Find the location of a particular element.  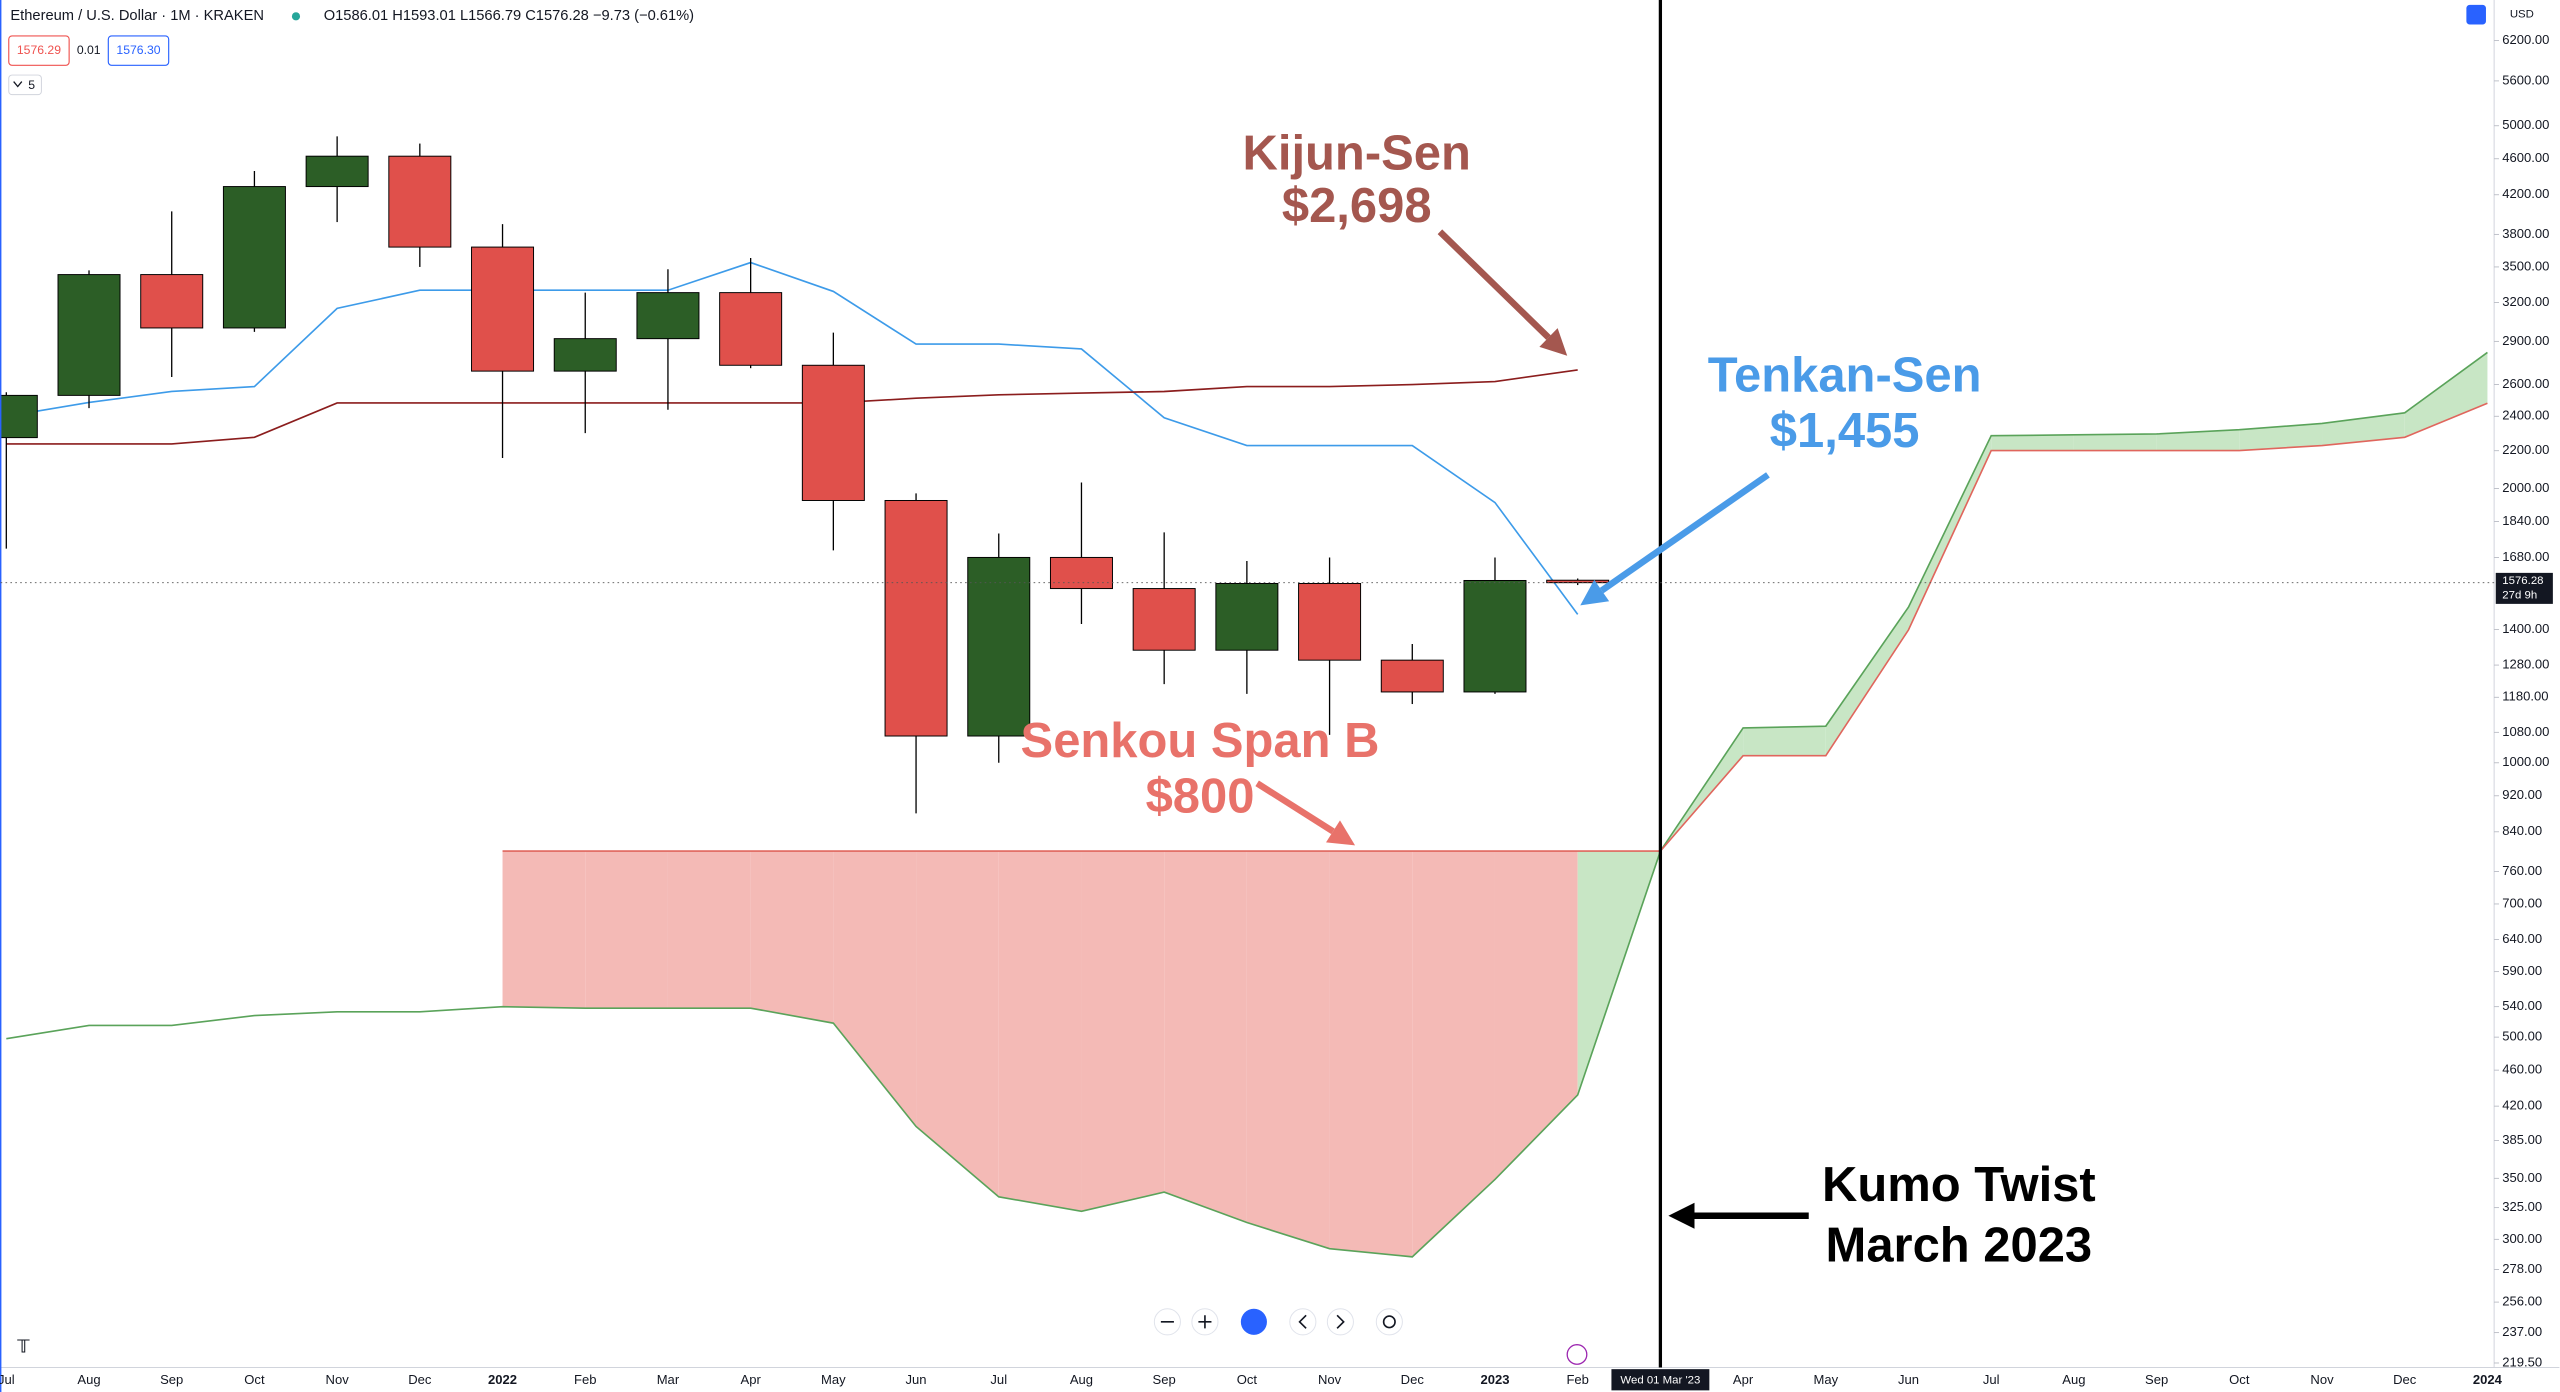

ask-price: 1576.30 is located at coordinates (138, 50).